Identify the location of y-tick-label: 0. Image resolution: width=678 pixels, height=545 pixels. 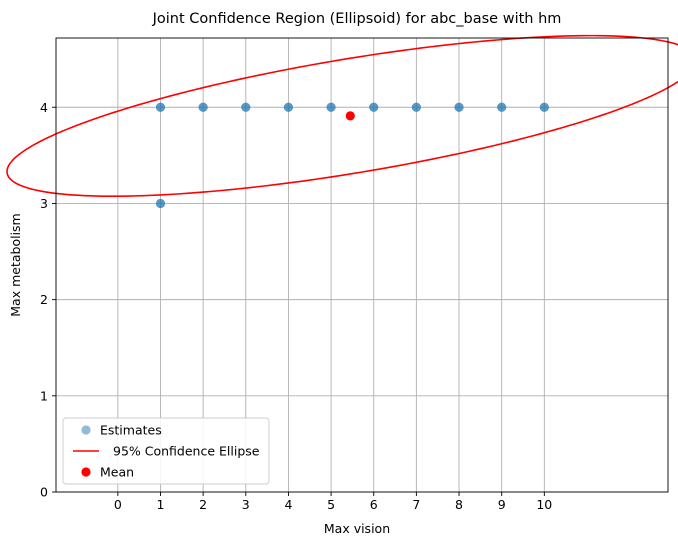
(44, 492).